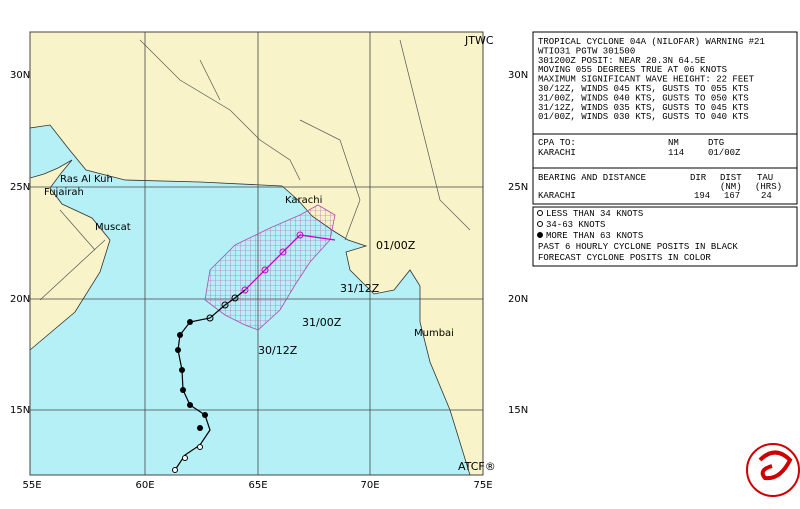  Describe the element at coordinates (557, 153) in the screenshot. I see `cpa-cell: KARACHI` at that location.